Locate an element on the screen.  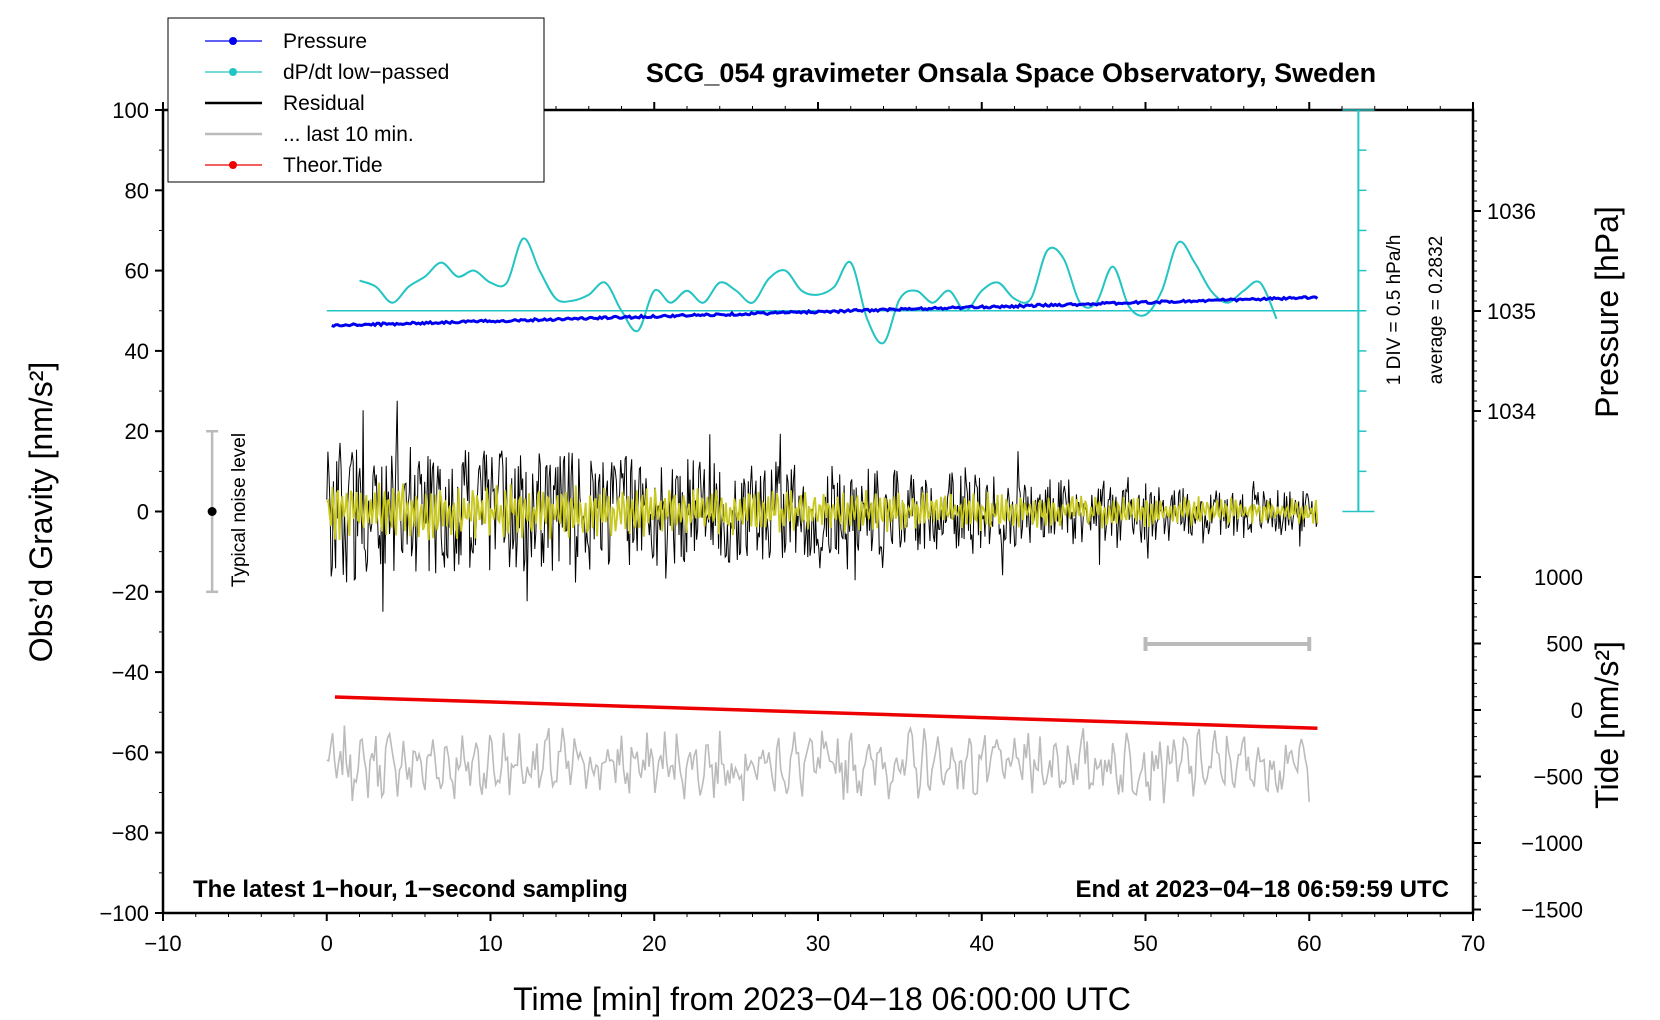
x-tick-label: 40 is located at coordinates (982, 943).